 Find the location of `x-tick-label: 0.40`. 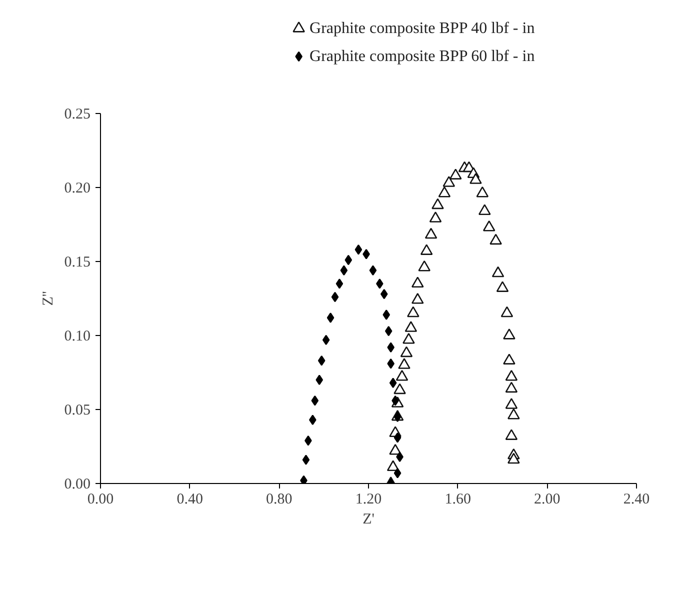

x-tick-label: 0.40 is located at coordinates (189, 500).